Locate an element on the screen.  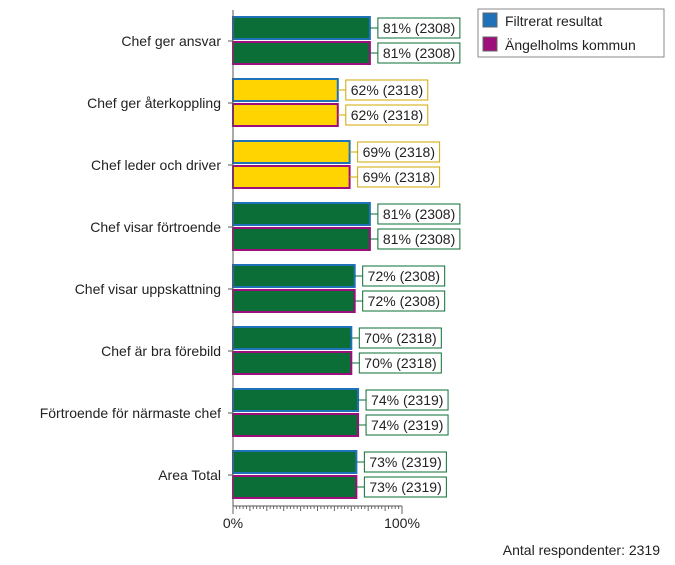
x-tick-label-max: 100% is located at coordinates (402, 523).